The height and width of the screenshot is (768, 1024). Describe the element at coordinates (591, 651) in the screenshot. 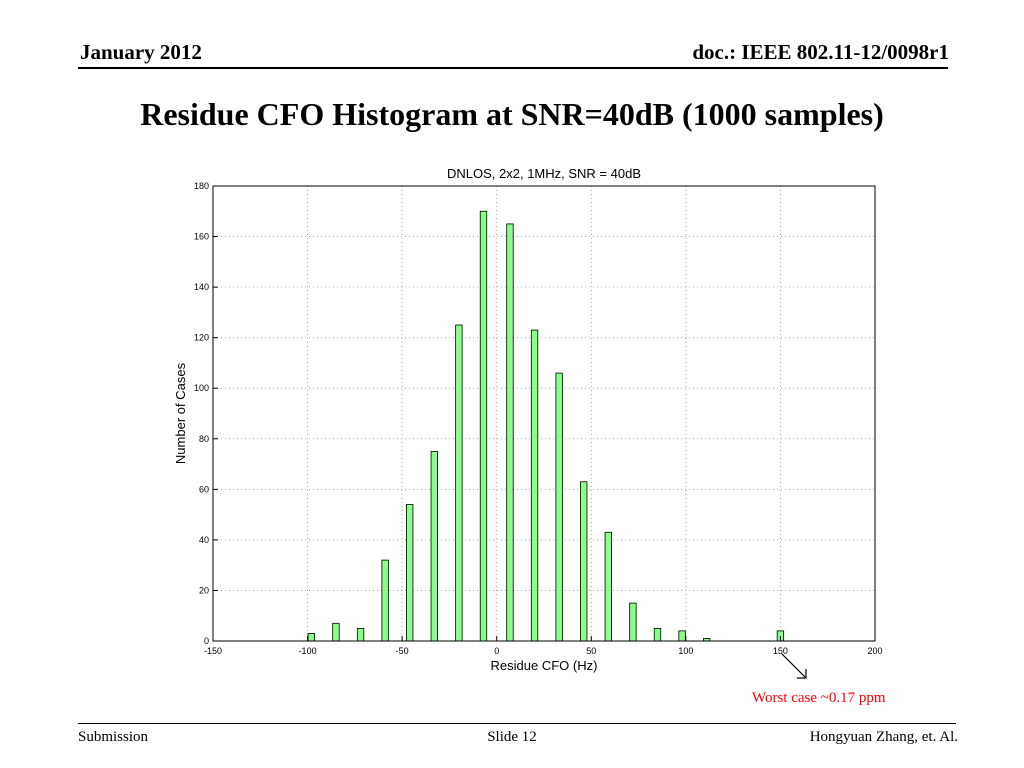

I see `x-tick-label: 50` at that location.